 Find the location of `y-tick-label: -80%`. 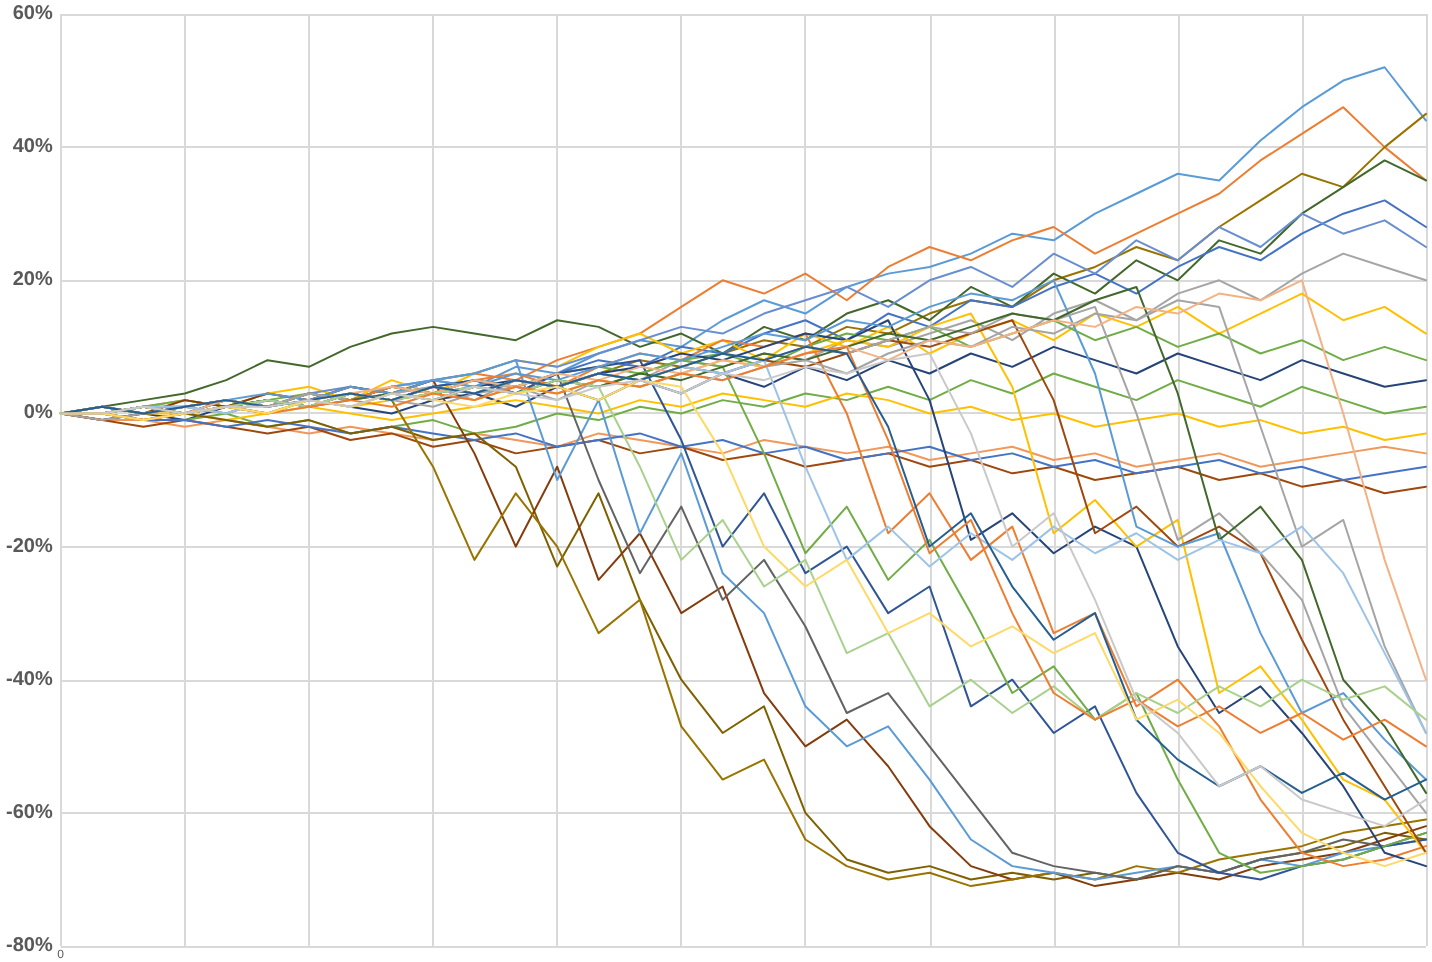

y-tick-label: -80% is located at coordinates (29, 946).